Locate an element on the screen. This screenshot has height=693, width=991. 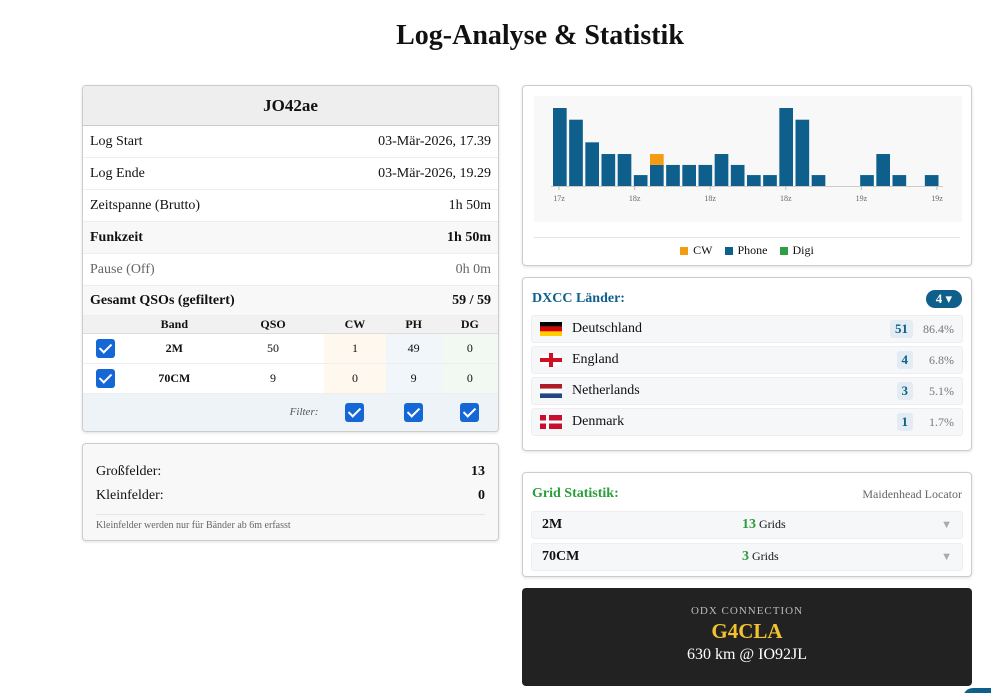
grid-band: 2M is located at coordinates (552, 524).